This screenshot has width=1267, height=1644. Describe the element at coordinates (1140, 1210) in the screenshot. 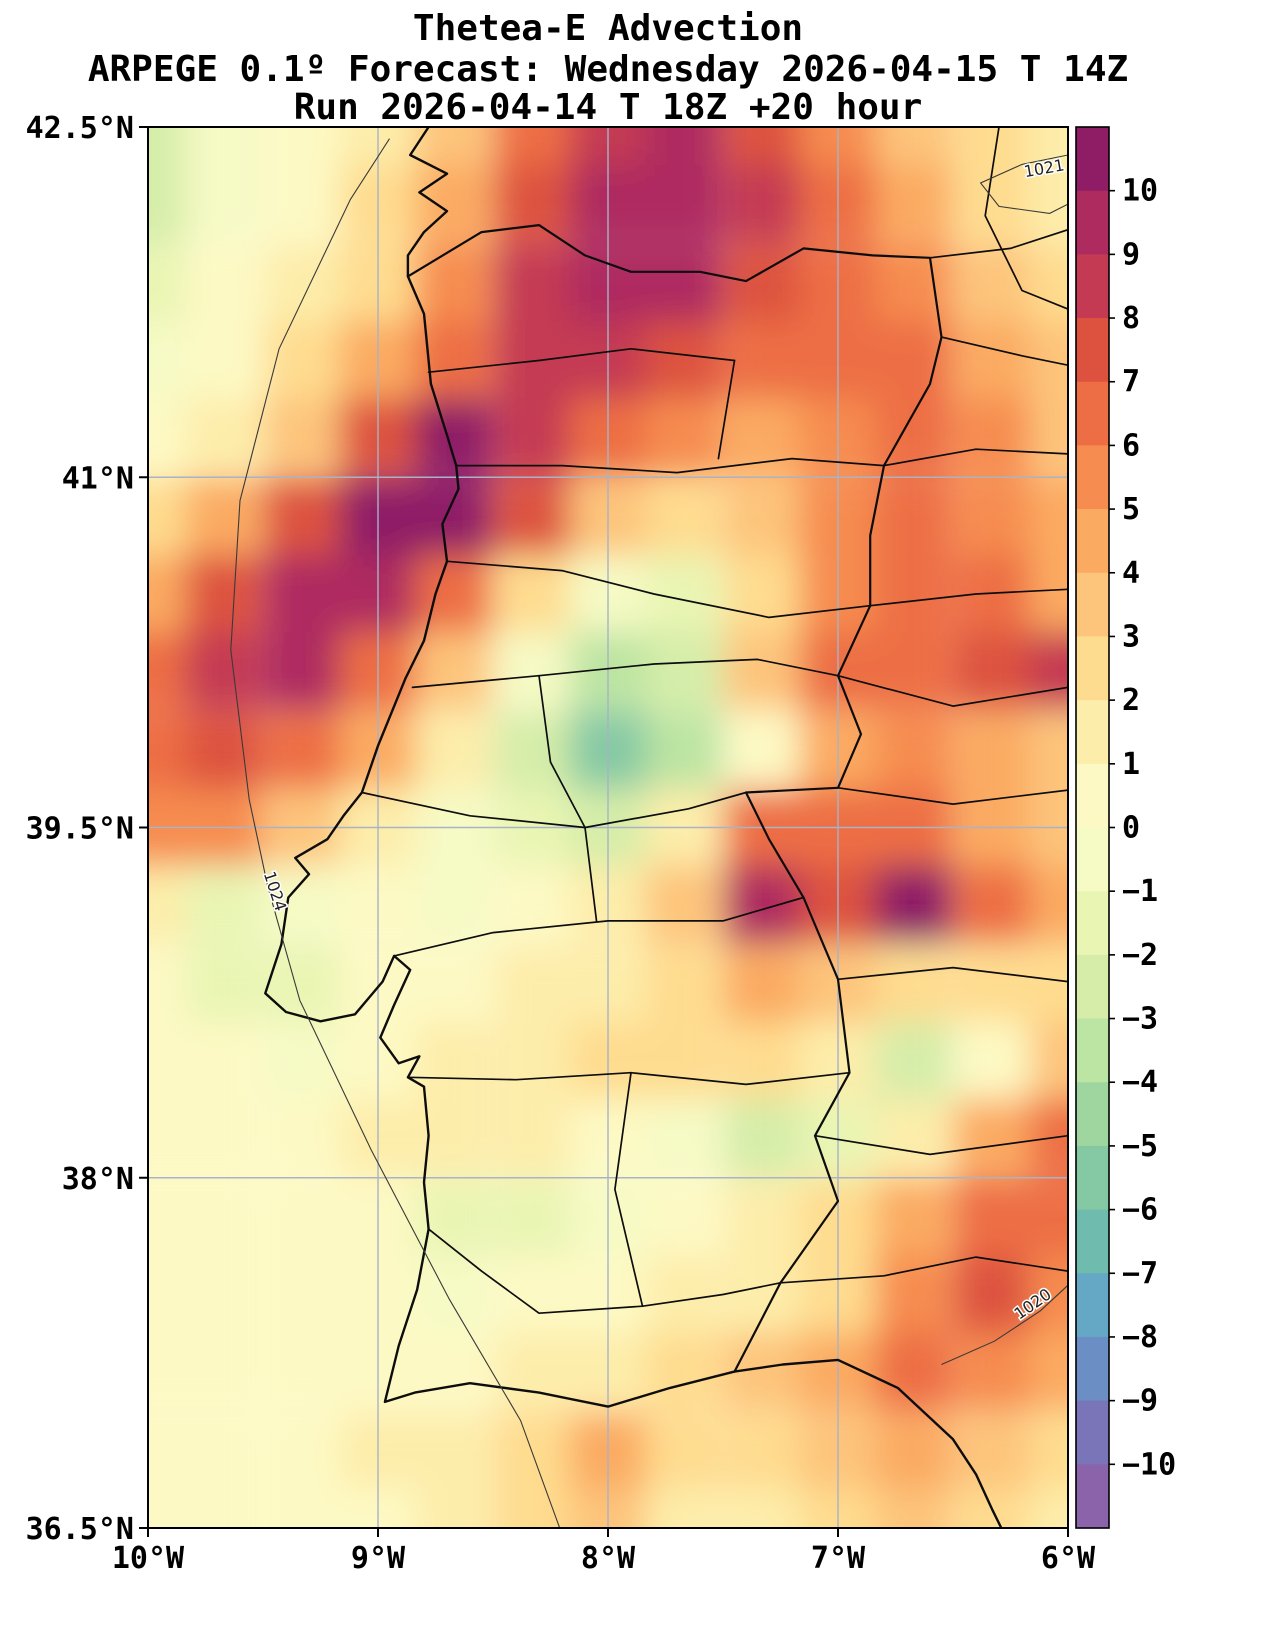

I see `colorbar-tick-label: −6` at that location.